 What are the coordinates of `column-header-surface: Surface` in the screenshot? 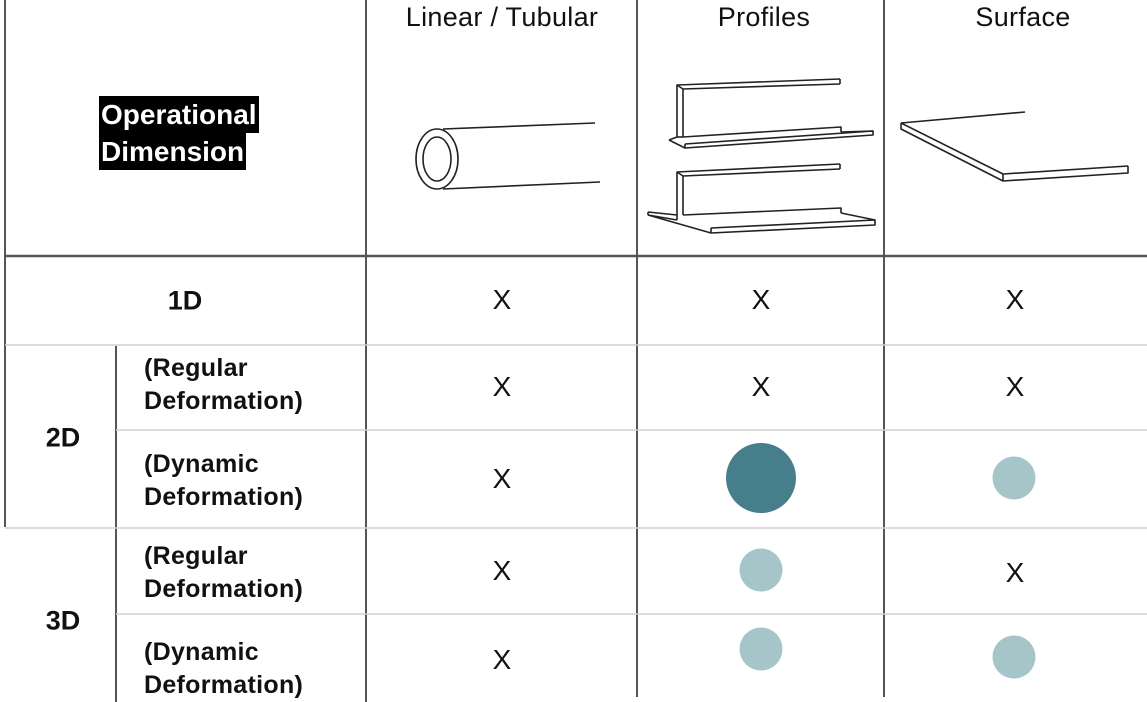 It's located at (1023, 17).